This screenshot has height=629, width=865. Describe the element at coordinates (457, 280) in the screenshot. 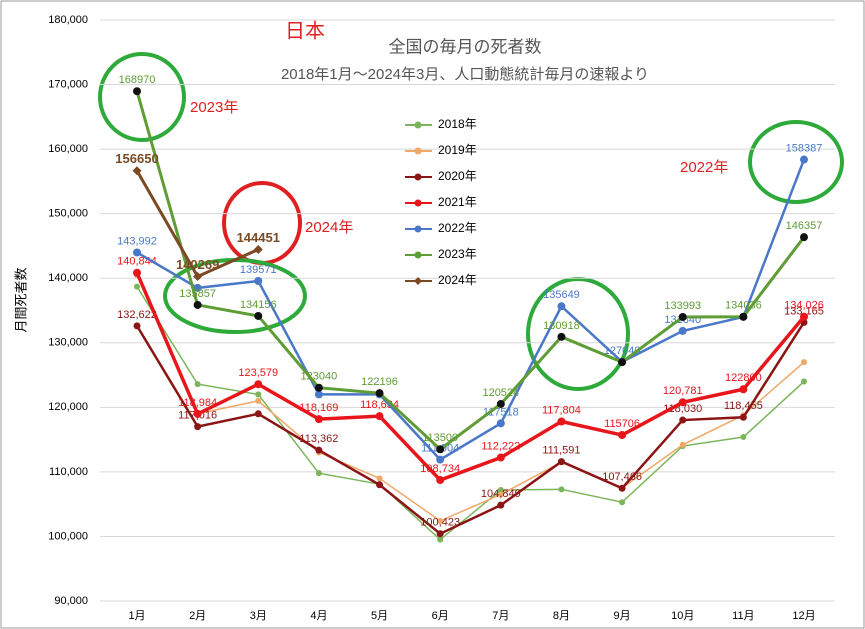

I see `legend-label: 2024年` at that location.